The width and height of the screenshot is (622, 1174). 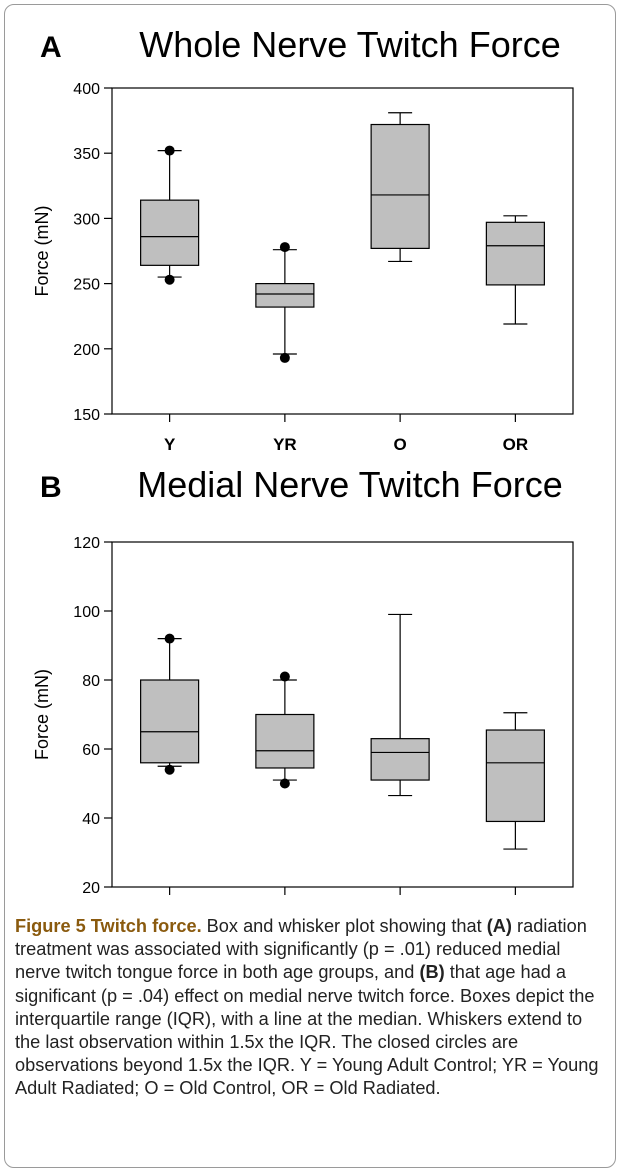 I want to click on panel-a-y-tick-label: 150, so click(x=86, y=415).